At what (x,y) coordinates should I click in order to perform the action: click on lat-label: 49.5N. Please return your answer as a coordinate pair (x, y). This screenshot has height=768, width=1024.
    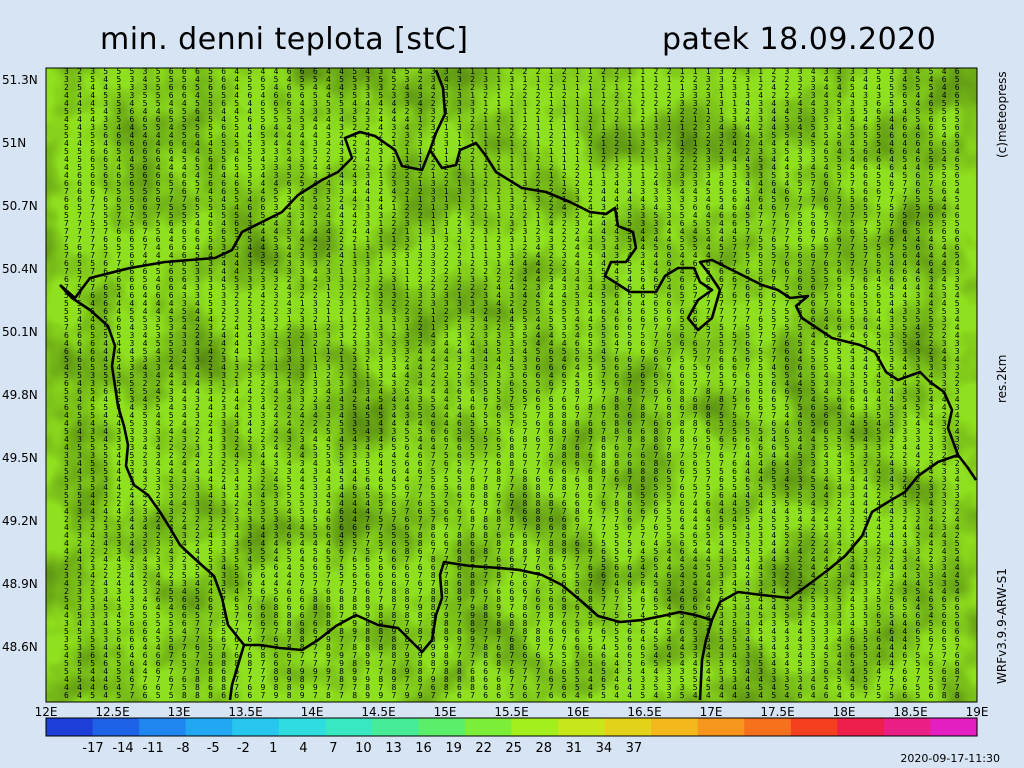
    Looking at the image, I should click on (20, 458).